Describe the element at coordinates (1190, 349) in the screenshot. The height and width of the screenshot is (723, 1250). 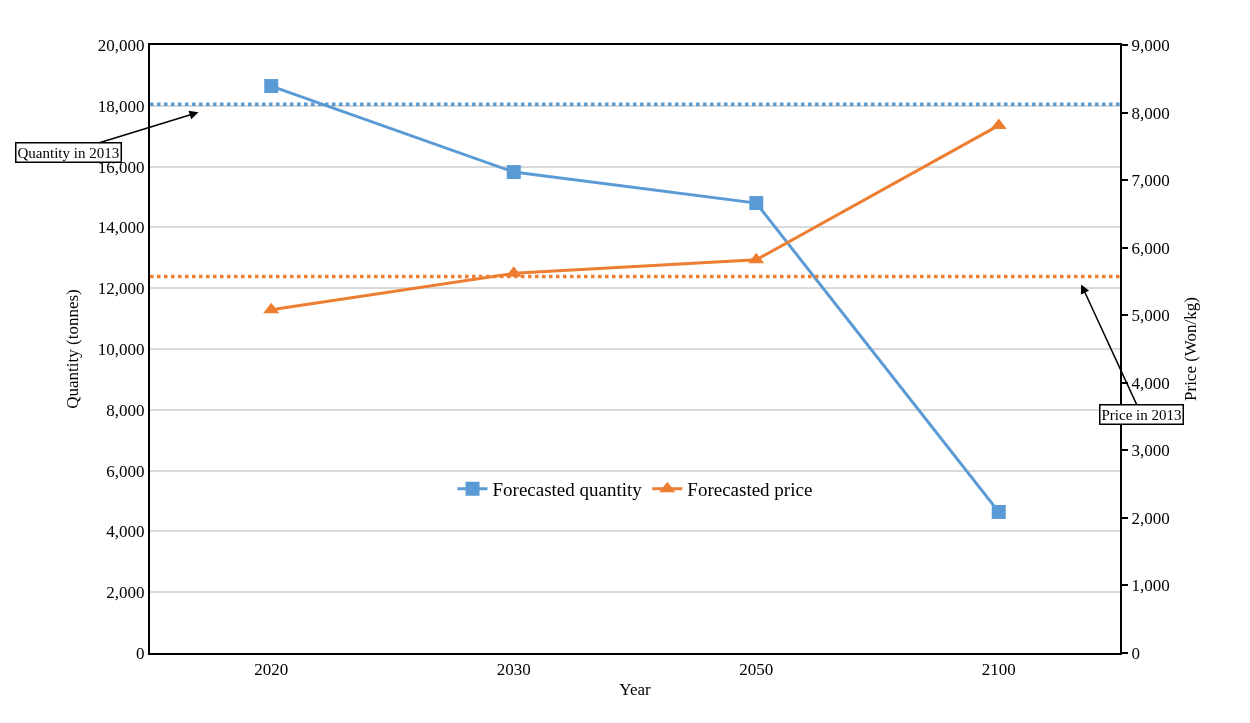
I see `y2-axis-title: Price (Won/kg)` at that location.